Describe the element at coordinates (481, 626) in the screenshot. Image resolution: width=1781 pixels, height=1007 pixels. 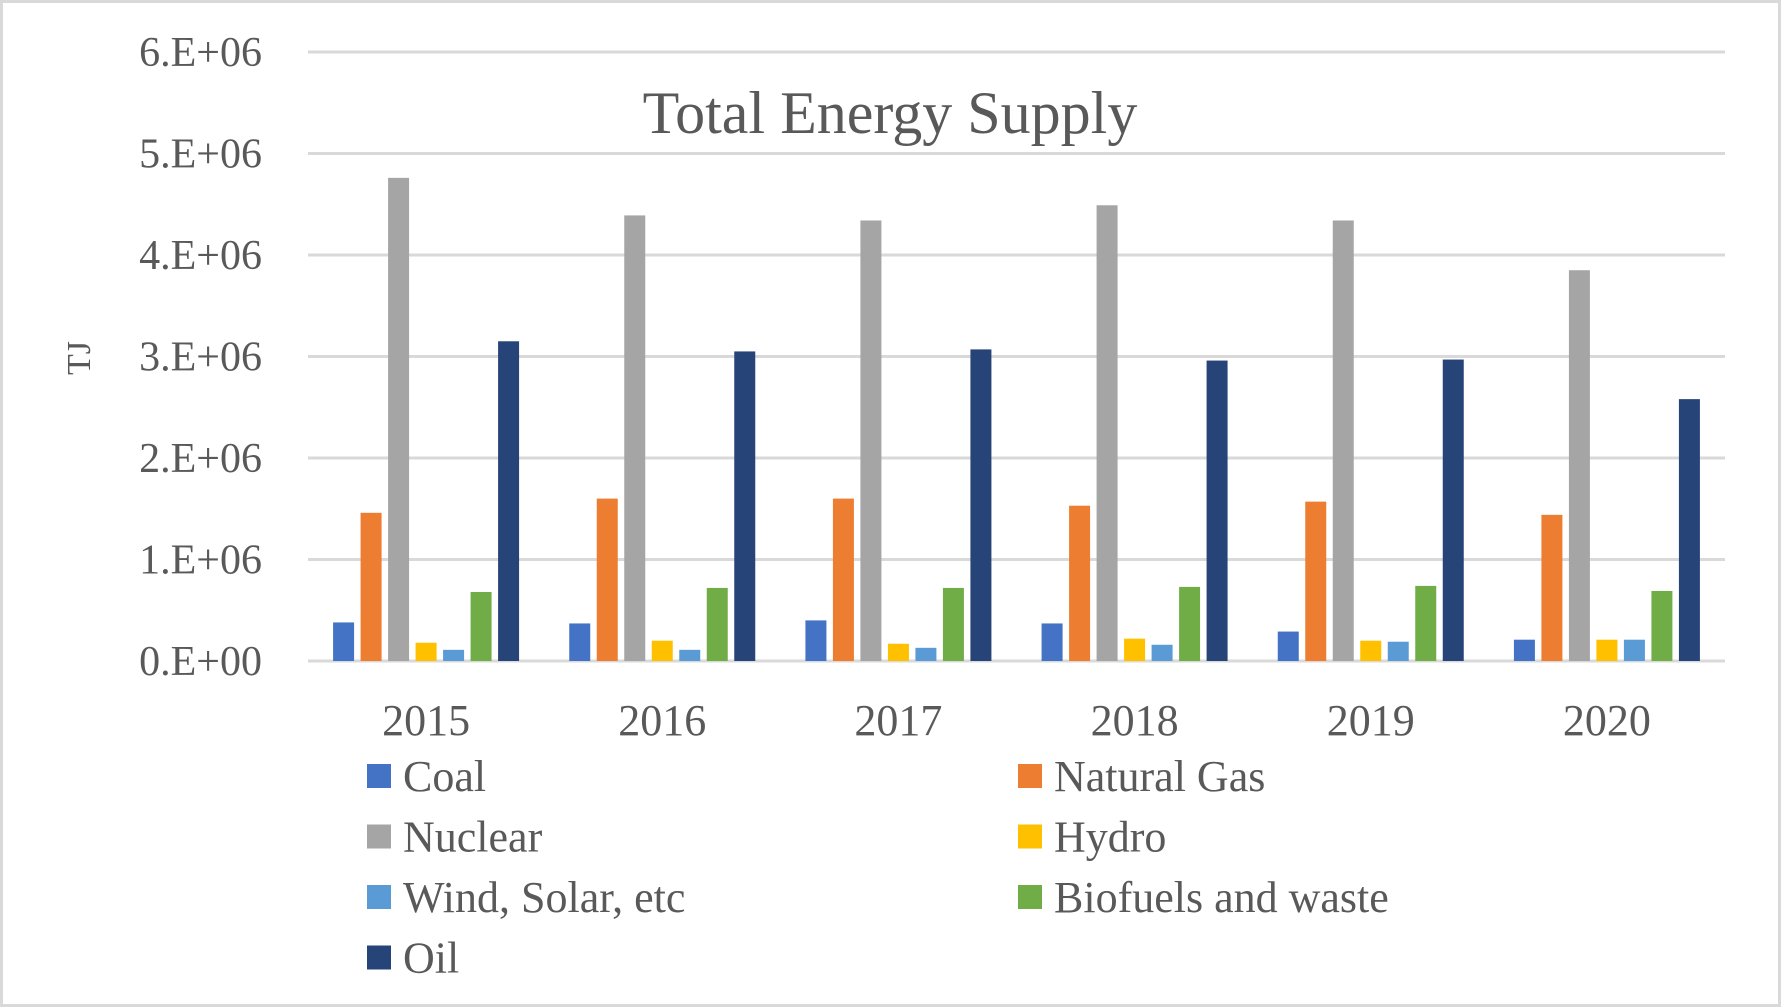
I see `bar-biofuels-and-waste-2015` at that location.